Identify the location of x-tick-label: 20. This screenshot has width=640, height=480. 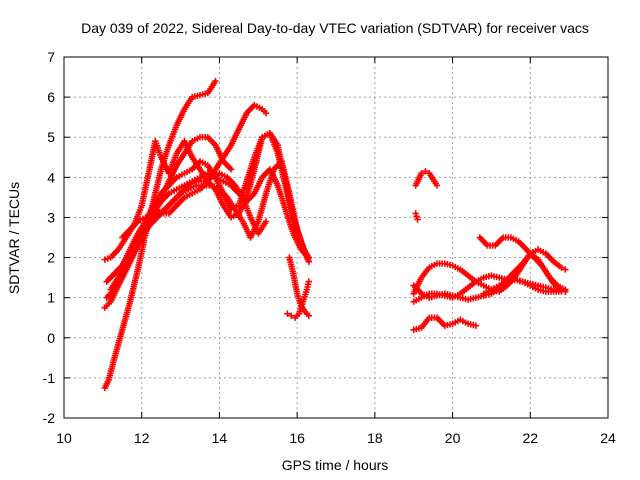
(453, 438).